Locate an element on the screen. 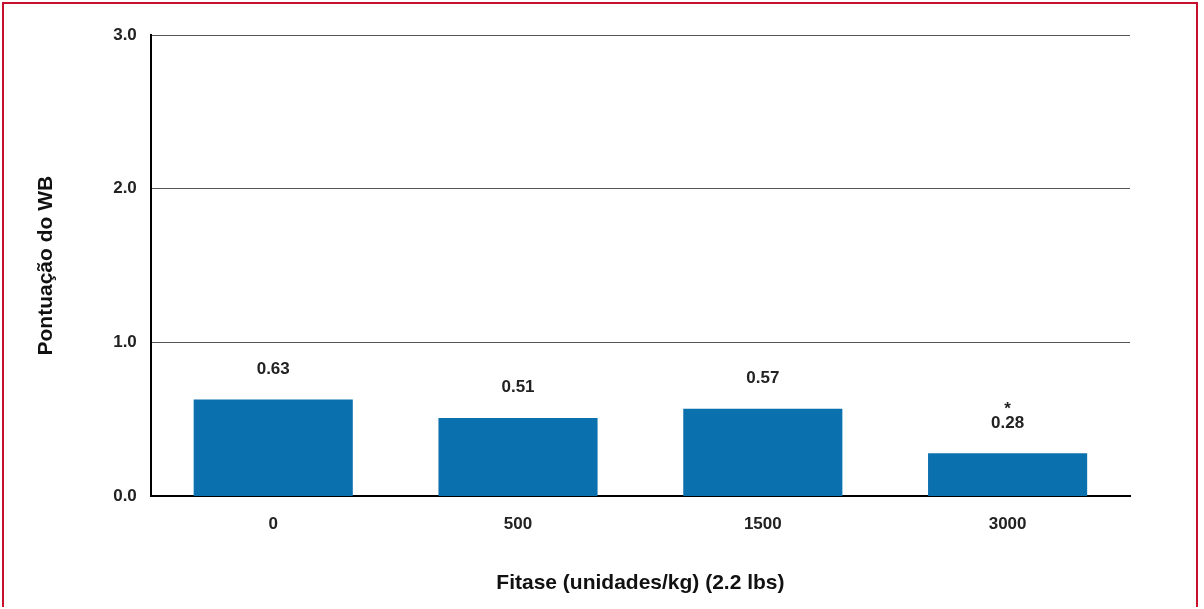 The image size is (1204, 609). y-tick-label: 1.0 is located at coordinates (125, 342).